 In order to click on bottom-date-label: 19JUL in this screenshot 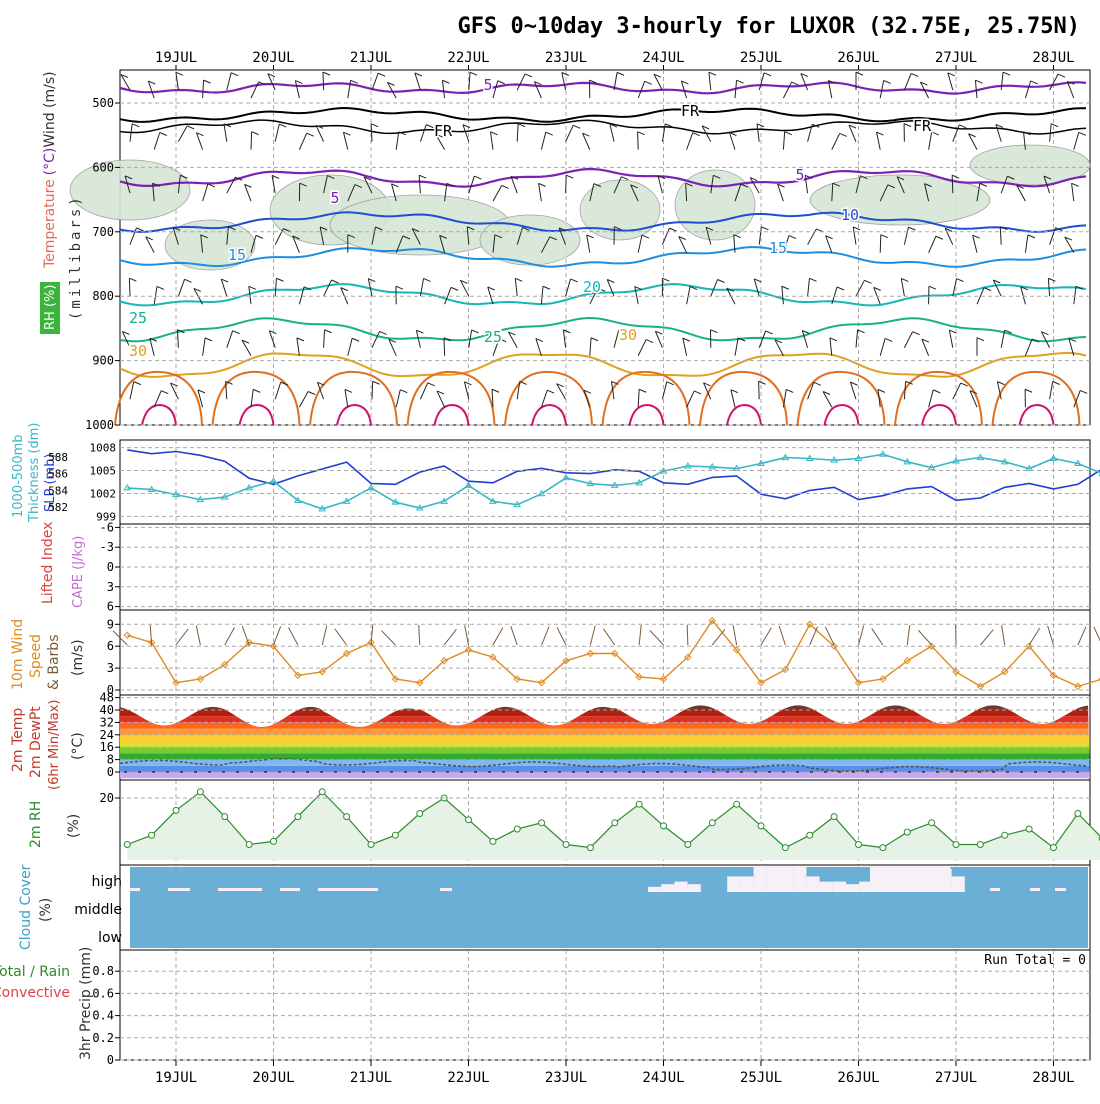, I will do `click(176, 1078)`.